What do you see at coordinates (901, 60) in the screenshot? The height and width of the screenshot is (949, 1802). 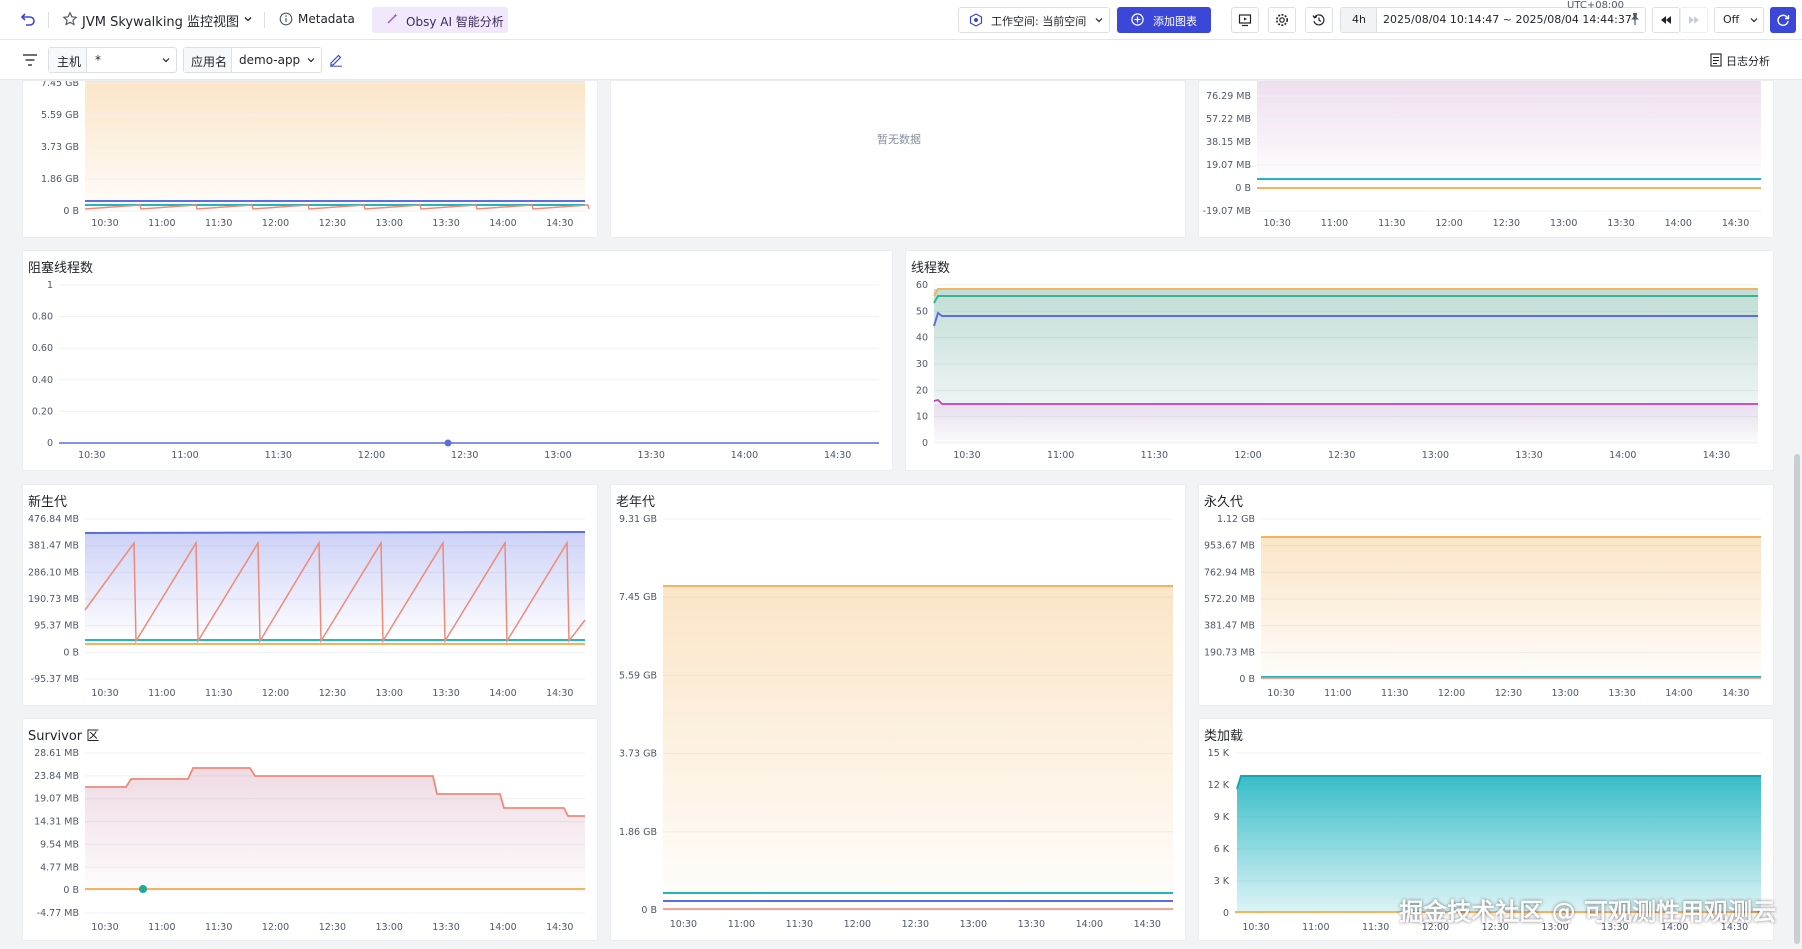 I see `filter-bar: 主机 * 应用名 demo-app 日志分析` at bounding box center [901, 60].